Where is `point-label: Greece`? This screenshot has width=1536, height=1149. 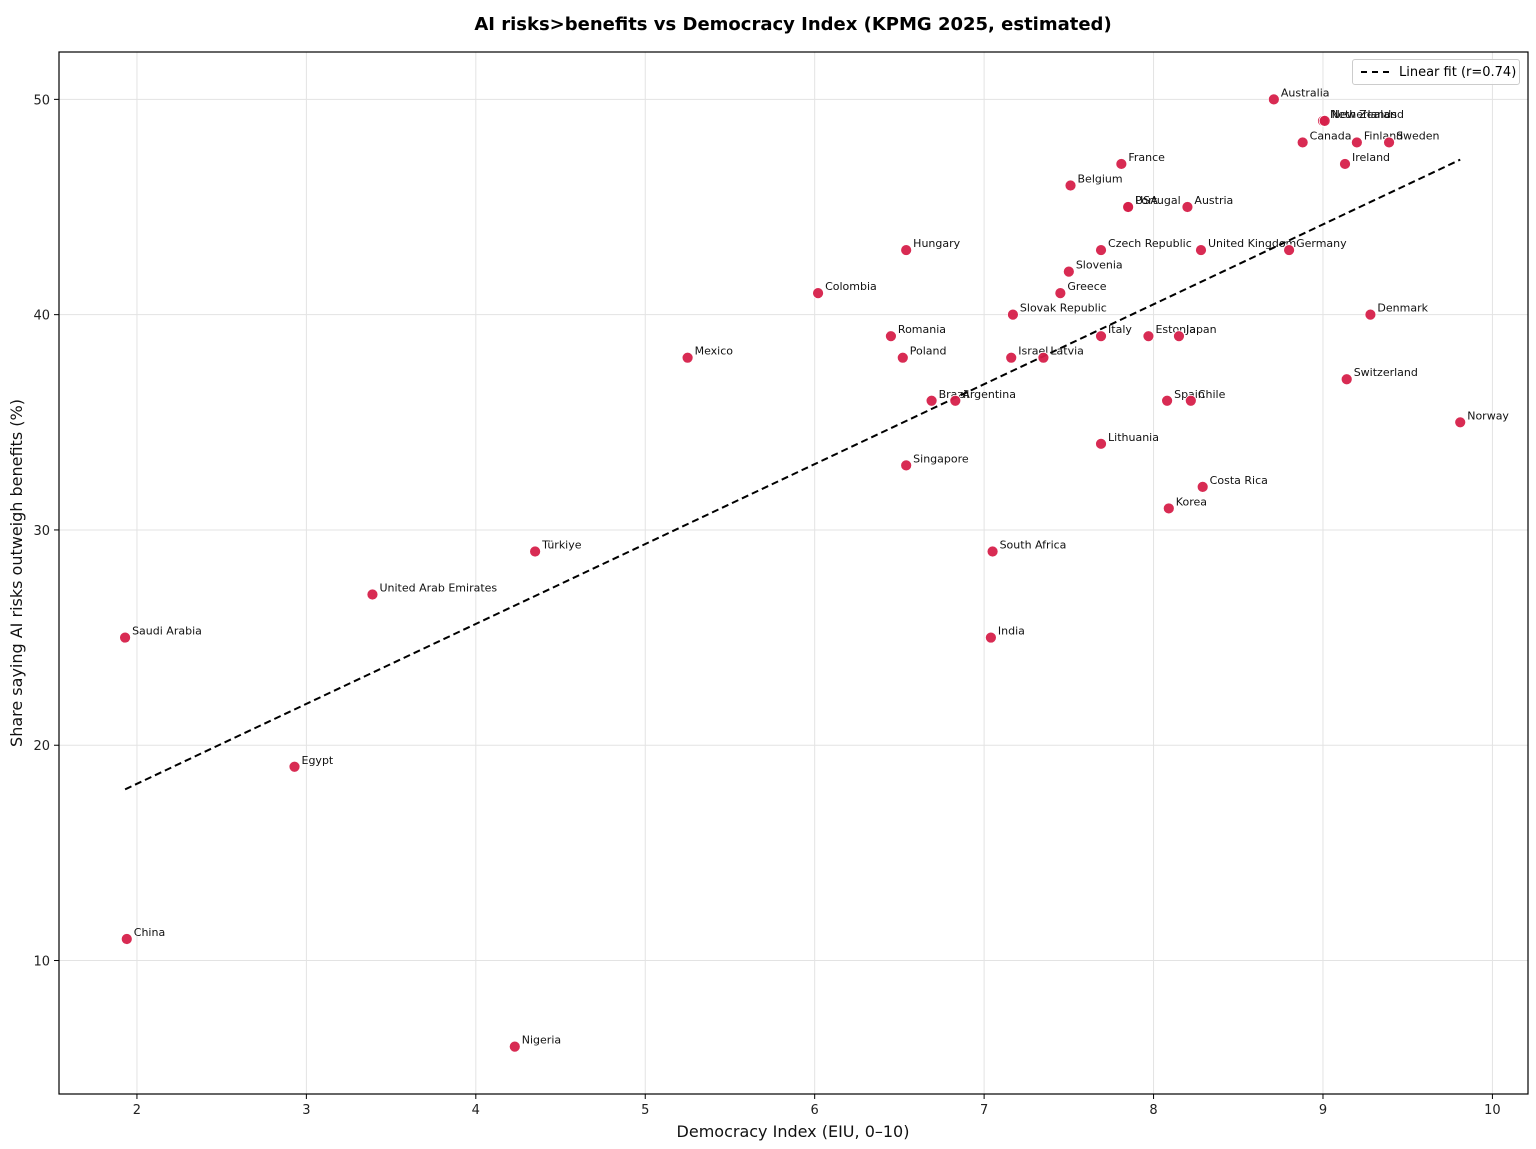
point-label: Greece is located at coordinates (1086, 286).